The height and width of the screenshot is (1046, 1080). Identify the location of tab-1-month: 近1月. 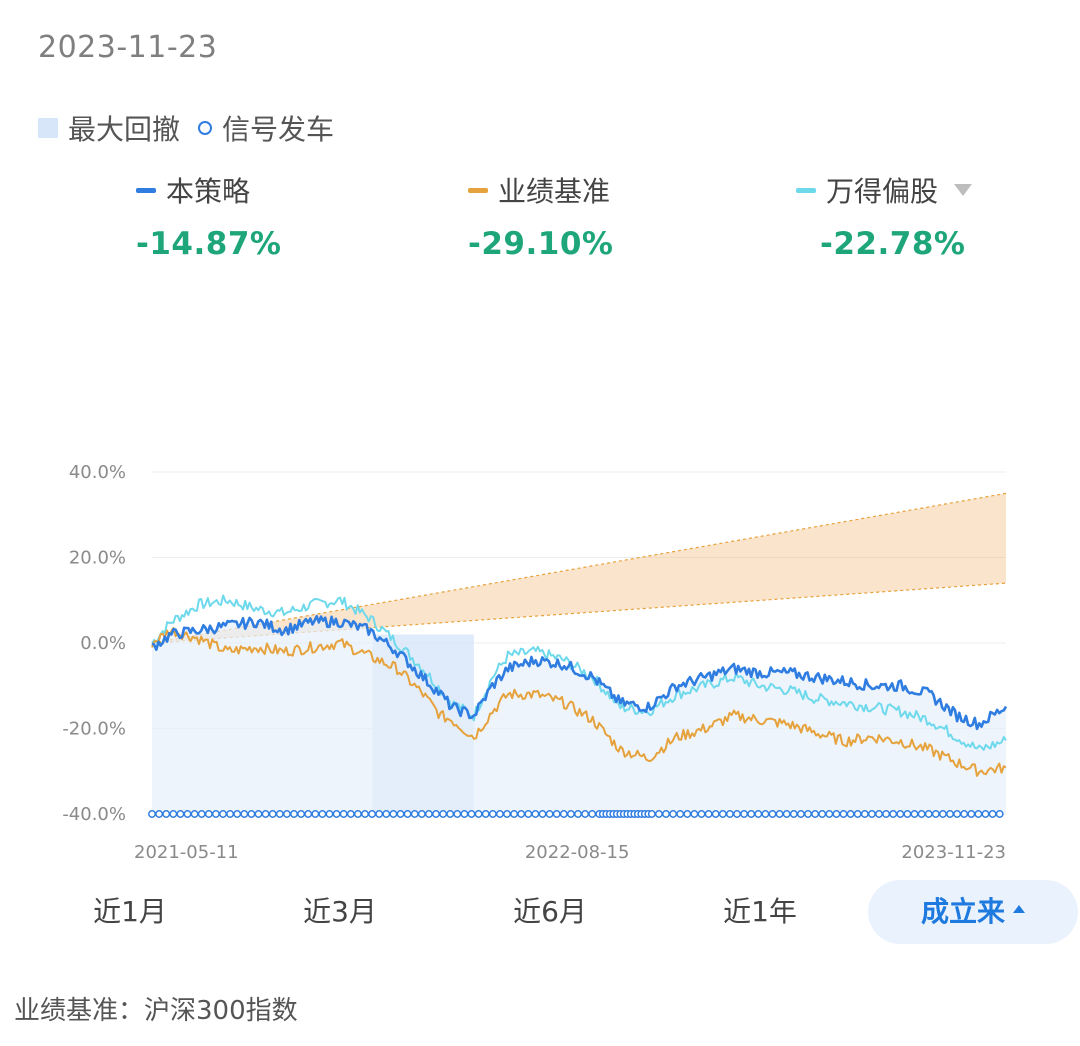
(130, 911).